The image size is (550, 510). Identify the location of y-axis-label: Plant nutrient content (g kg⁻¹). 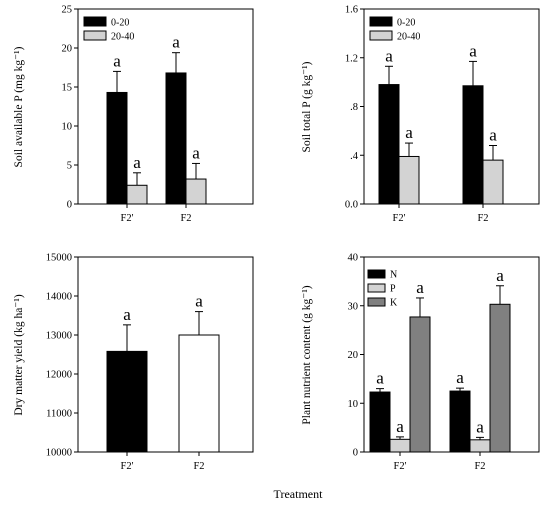
(307, 354).